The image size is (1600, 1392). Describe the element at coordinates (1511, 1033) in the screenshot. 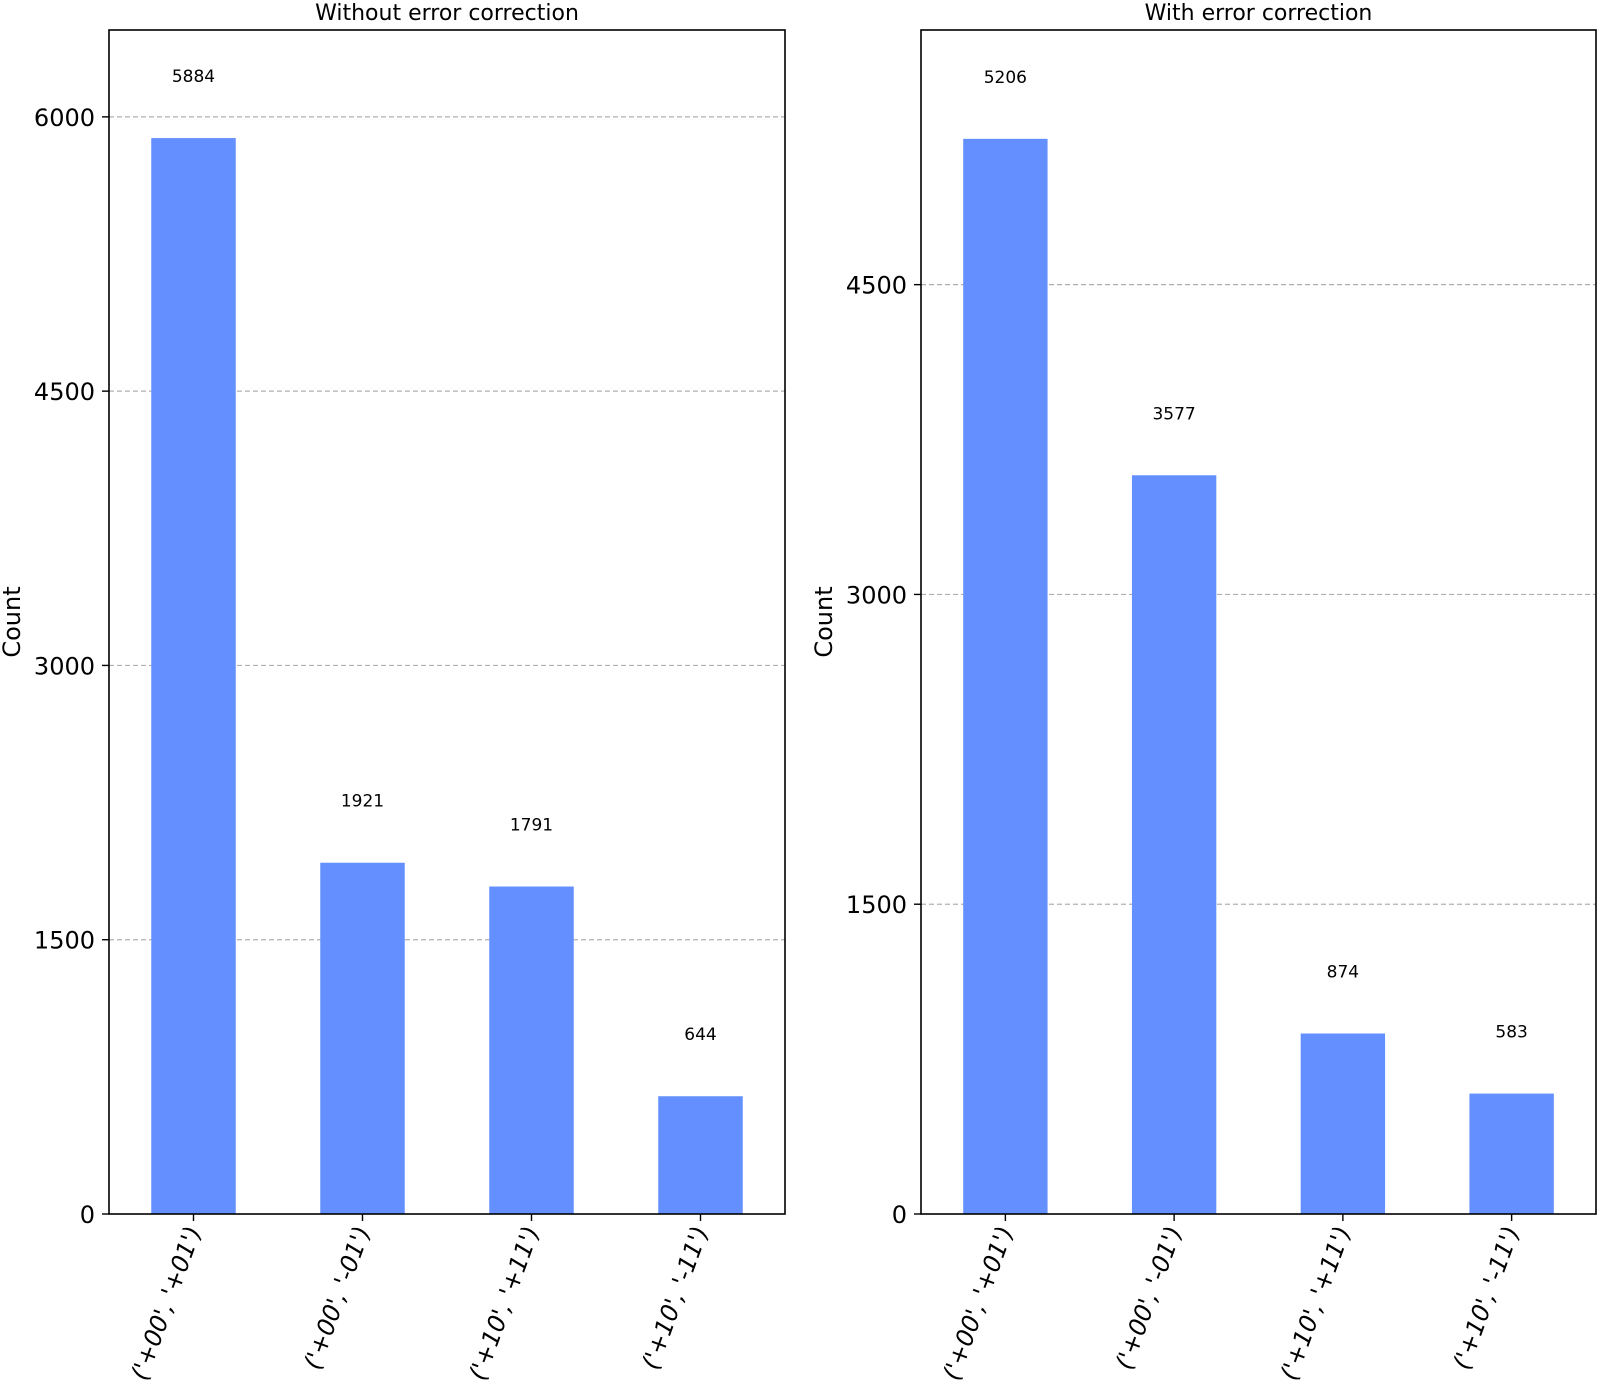

I see `bar-value-label: 583` at that location.